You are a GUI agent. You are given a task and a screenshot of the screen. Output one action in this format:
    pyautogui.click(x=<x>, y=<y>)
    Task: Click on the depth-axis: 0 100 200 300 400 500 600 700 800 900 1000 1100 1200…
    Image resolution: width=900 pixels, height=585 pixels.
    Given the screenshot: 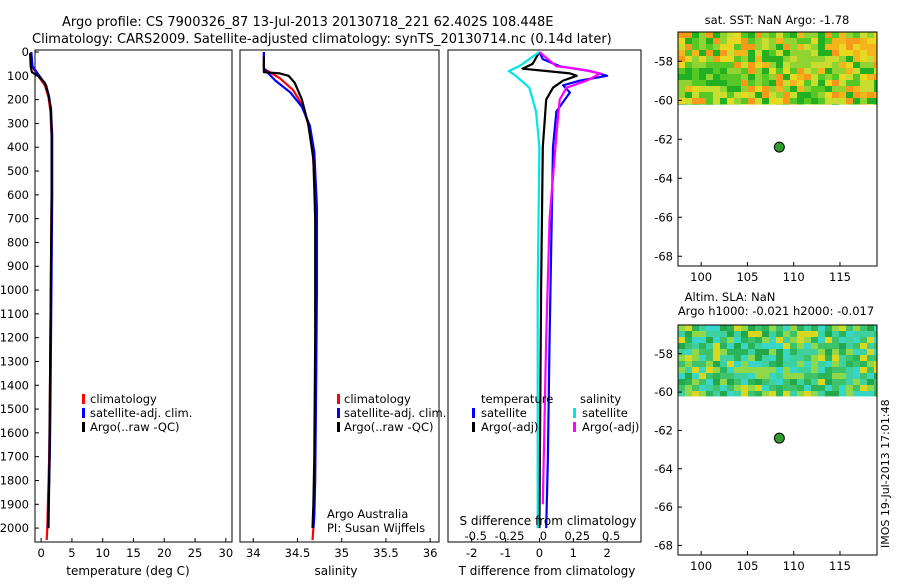 What is the action you would take?
    pyautogui.click(x=19, y=290)
    